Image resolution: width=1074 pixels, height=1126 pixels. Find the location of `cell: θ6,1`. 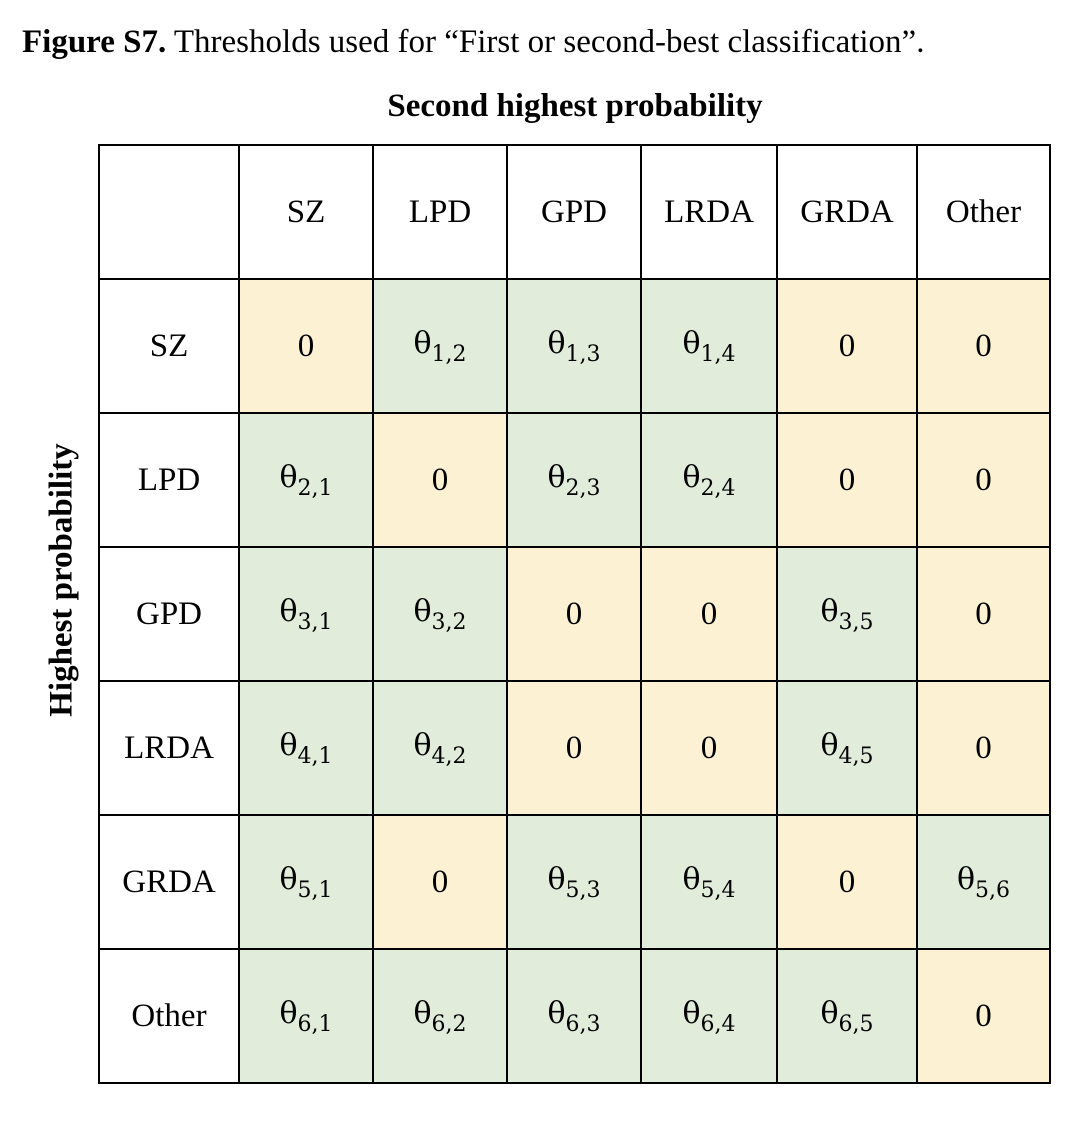

cell: θ6,1 is located at coordinates (306, 1016).